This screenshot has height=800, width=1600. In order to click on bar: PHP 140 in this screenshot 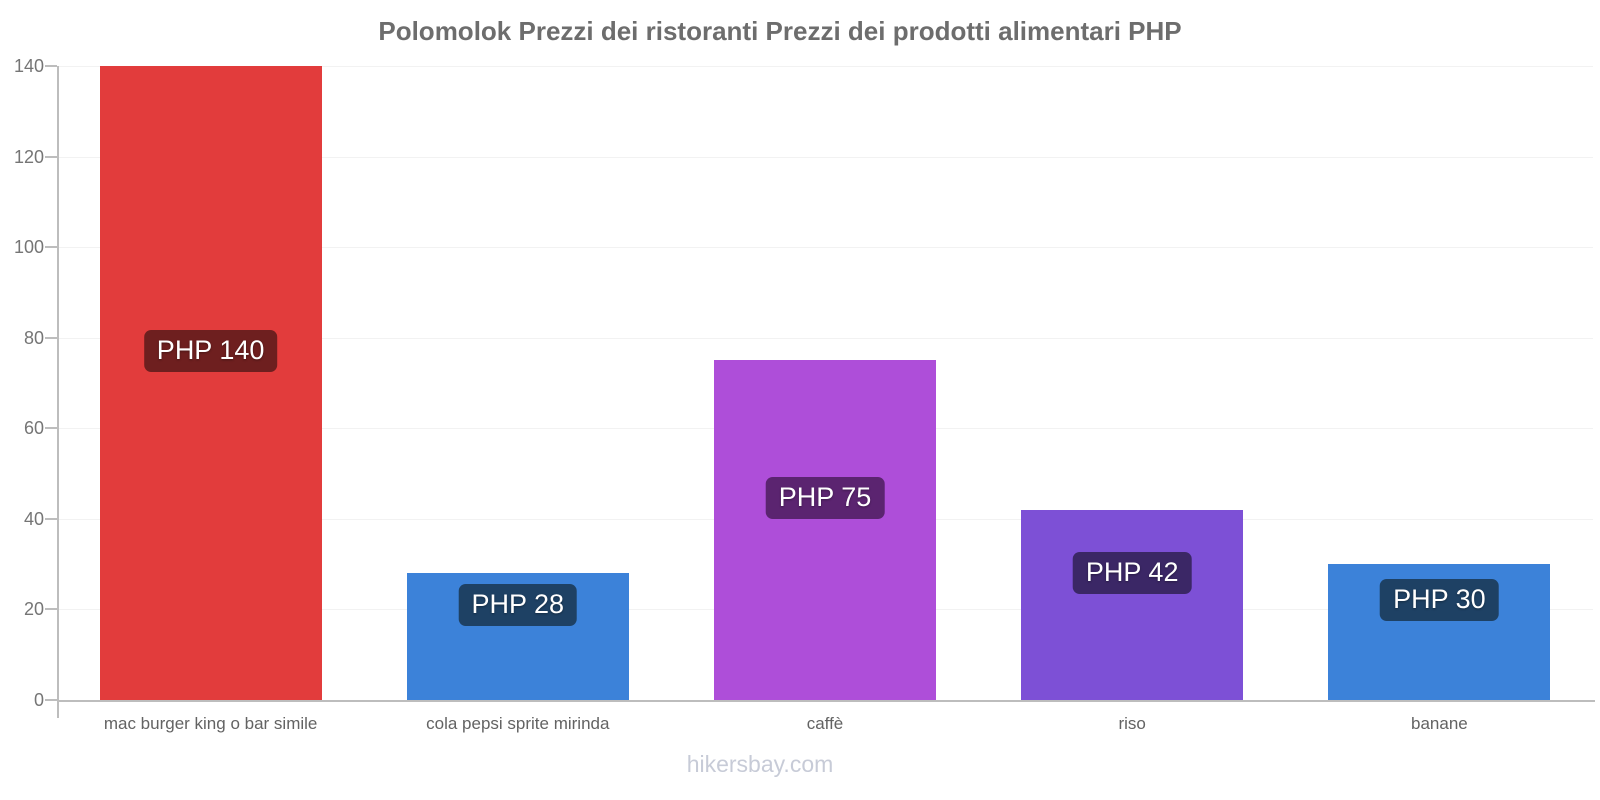, I will do `click(210, 383)`.